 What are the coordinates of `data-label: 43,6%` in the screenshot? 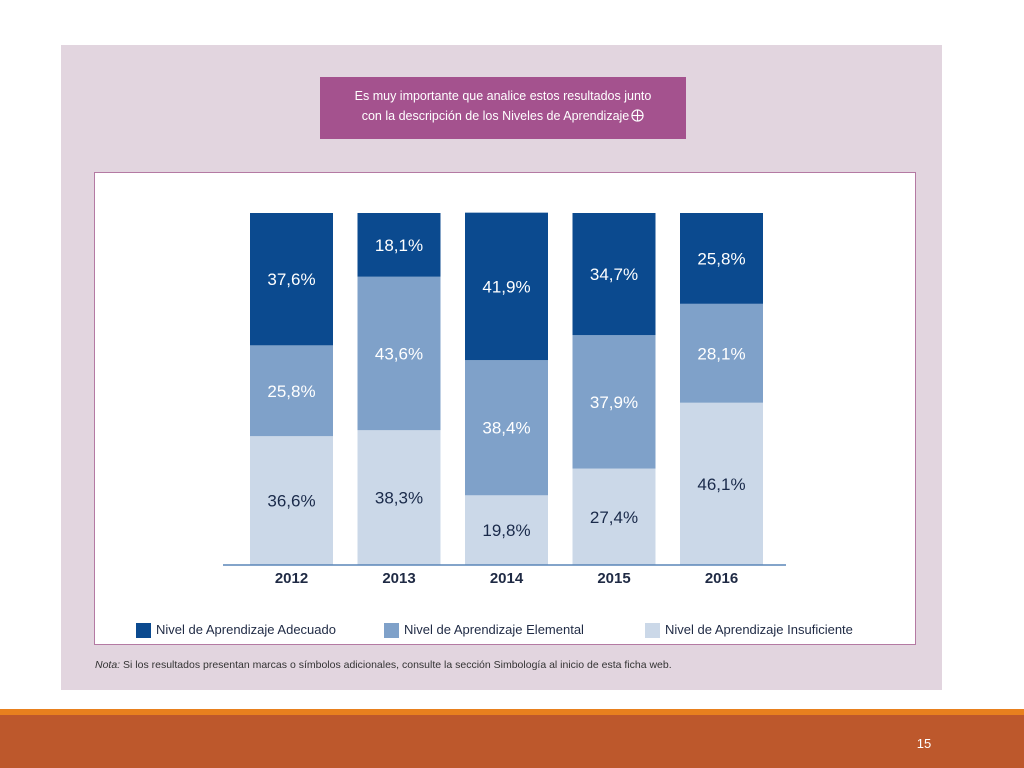 It's located at (399, 353).